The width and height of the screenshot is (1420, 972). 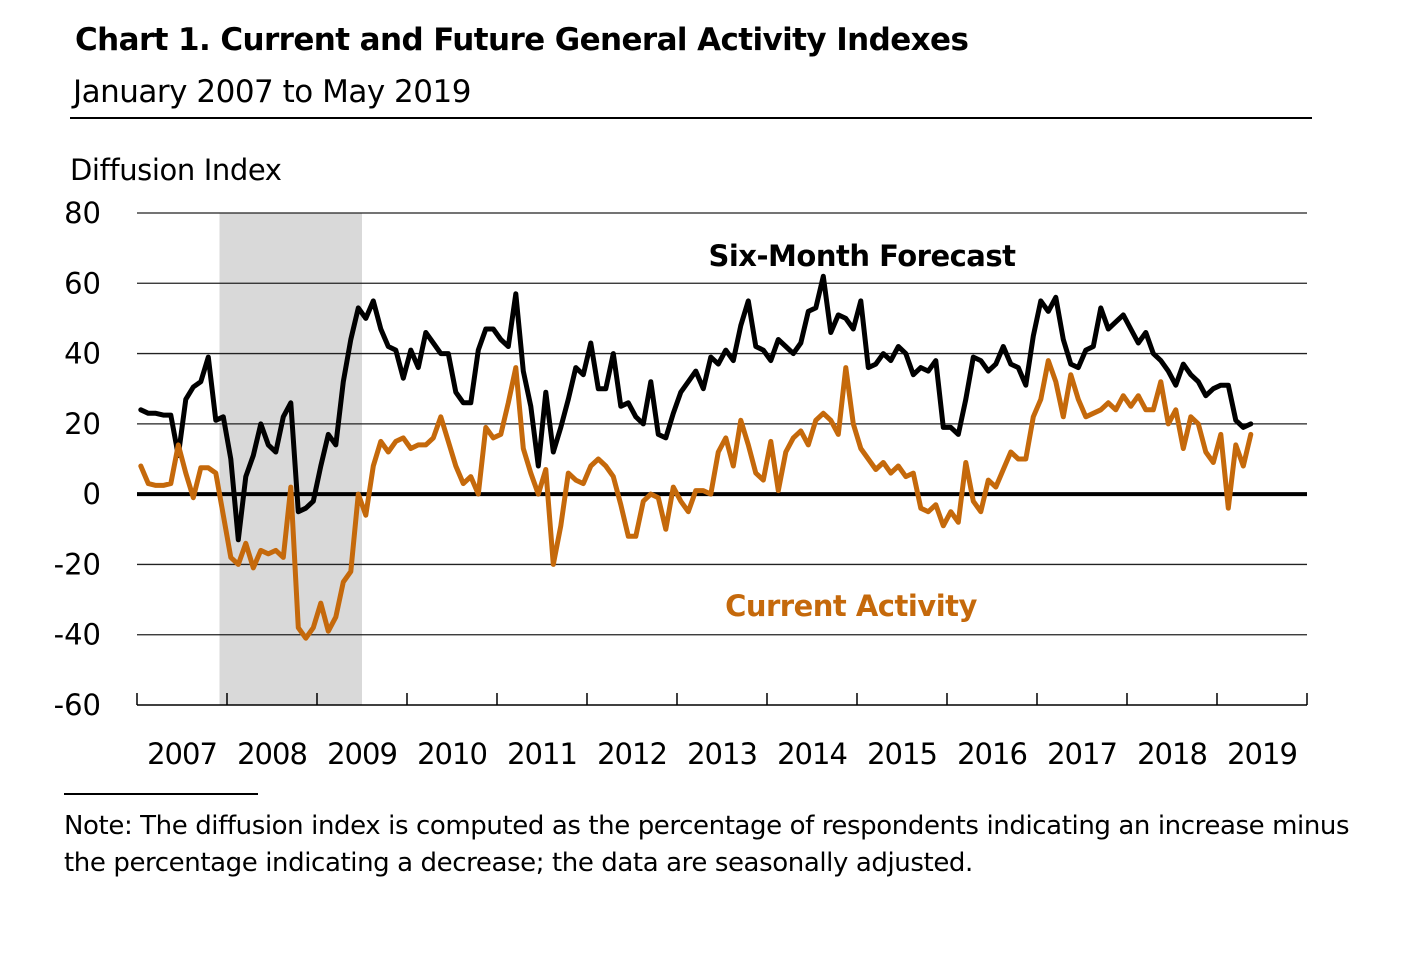 What do you see at coordinates (691, 118) in the screenshot?
I see `title-divider` at bounding box center [691, 118].